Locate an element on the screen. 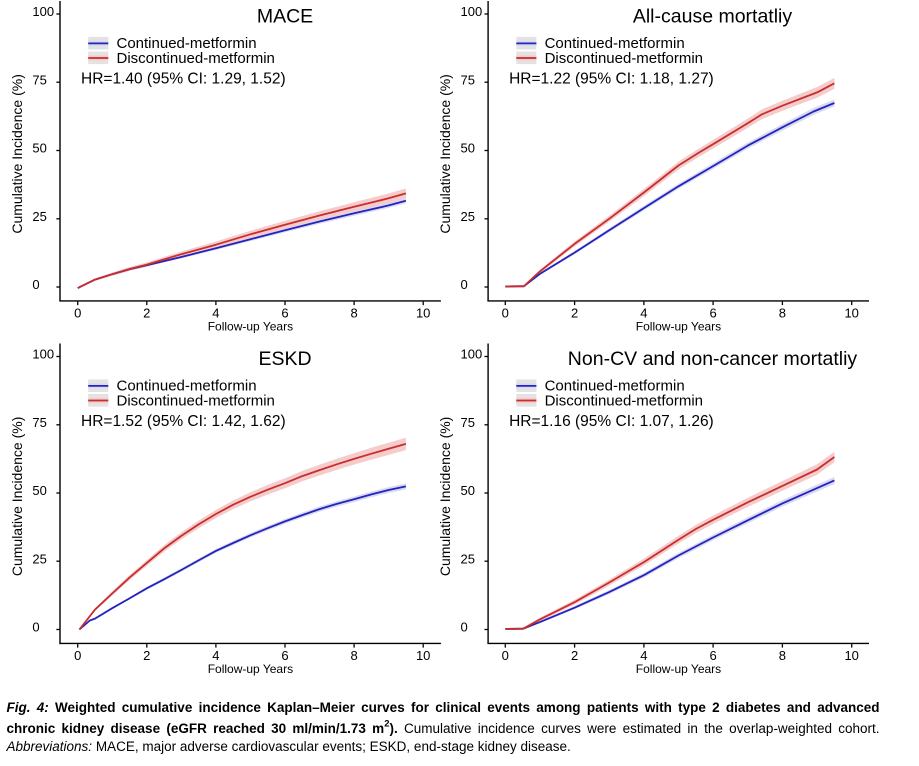  svg-text: HR=1.52 (95% CI: 1.42, 1.62) is located at coordinates (183, 421).